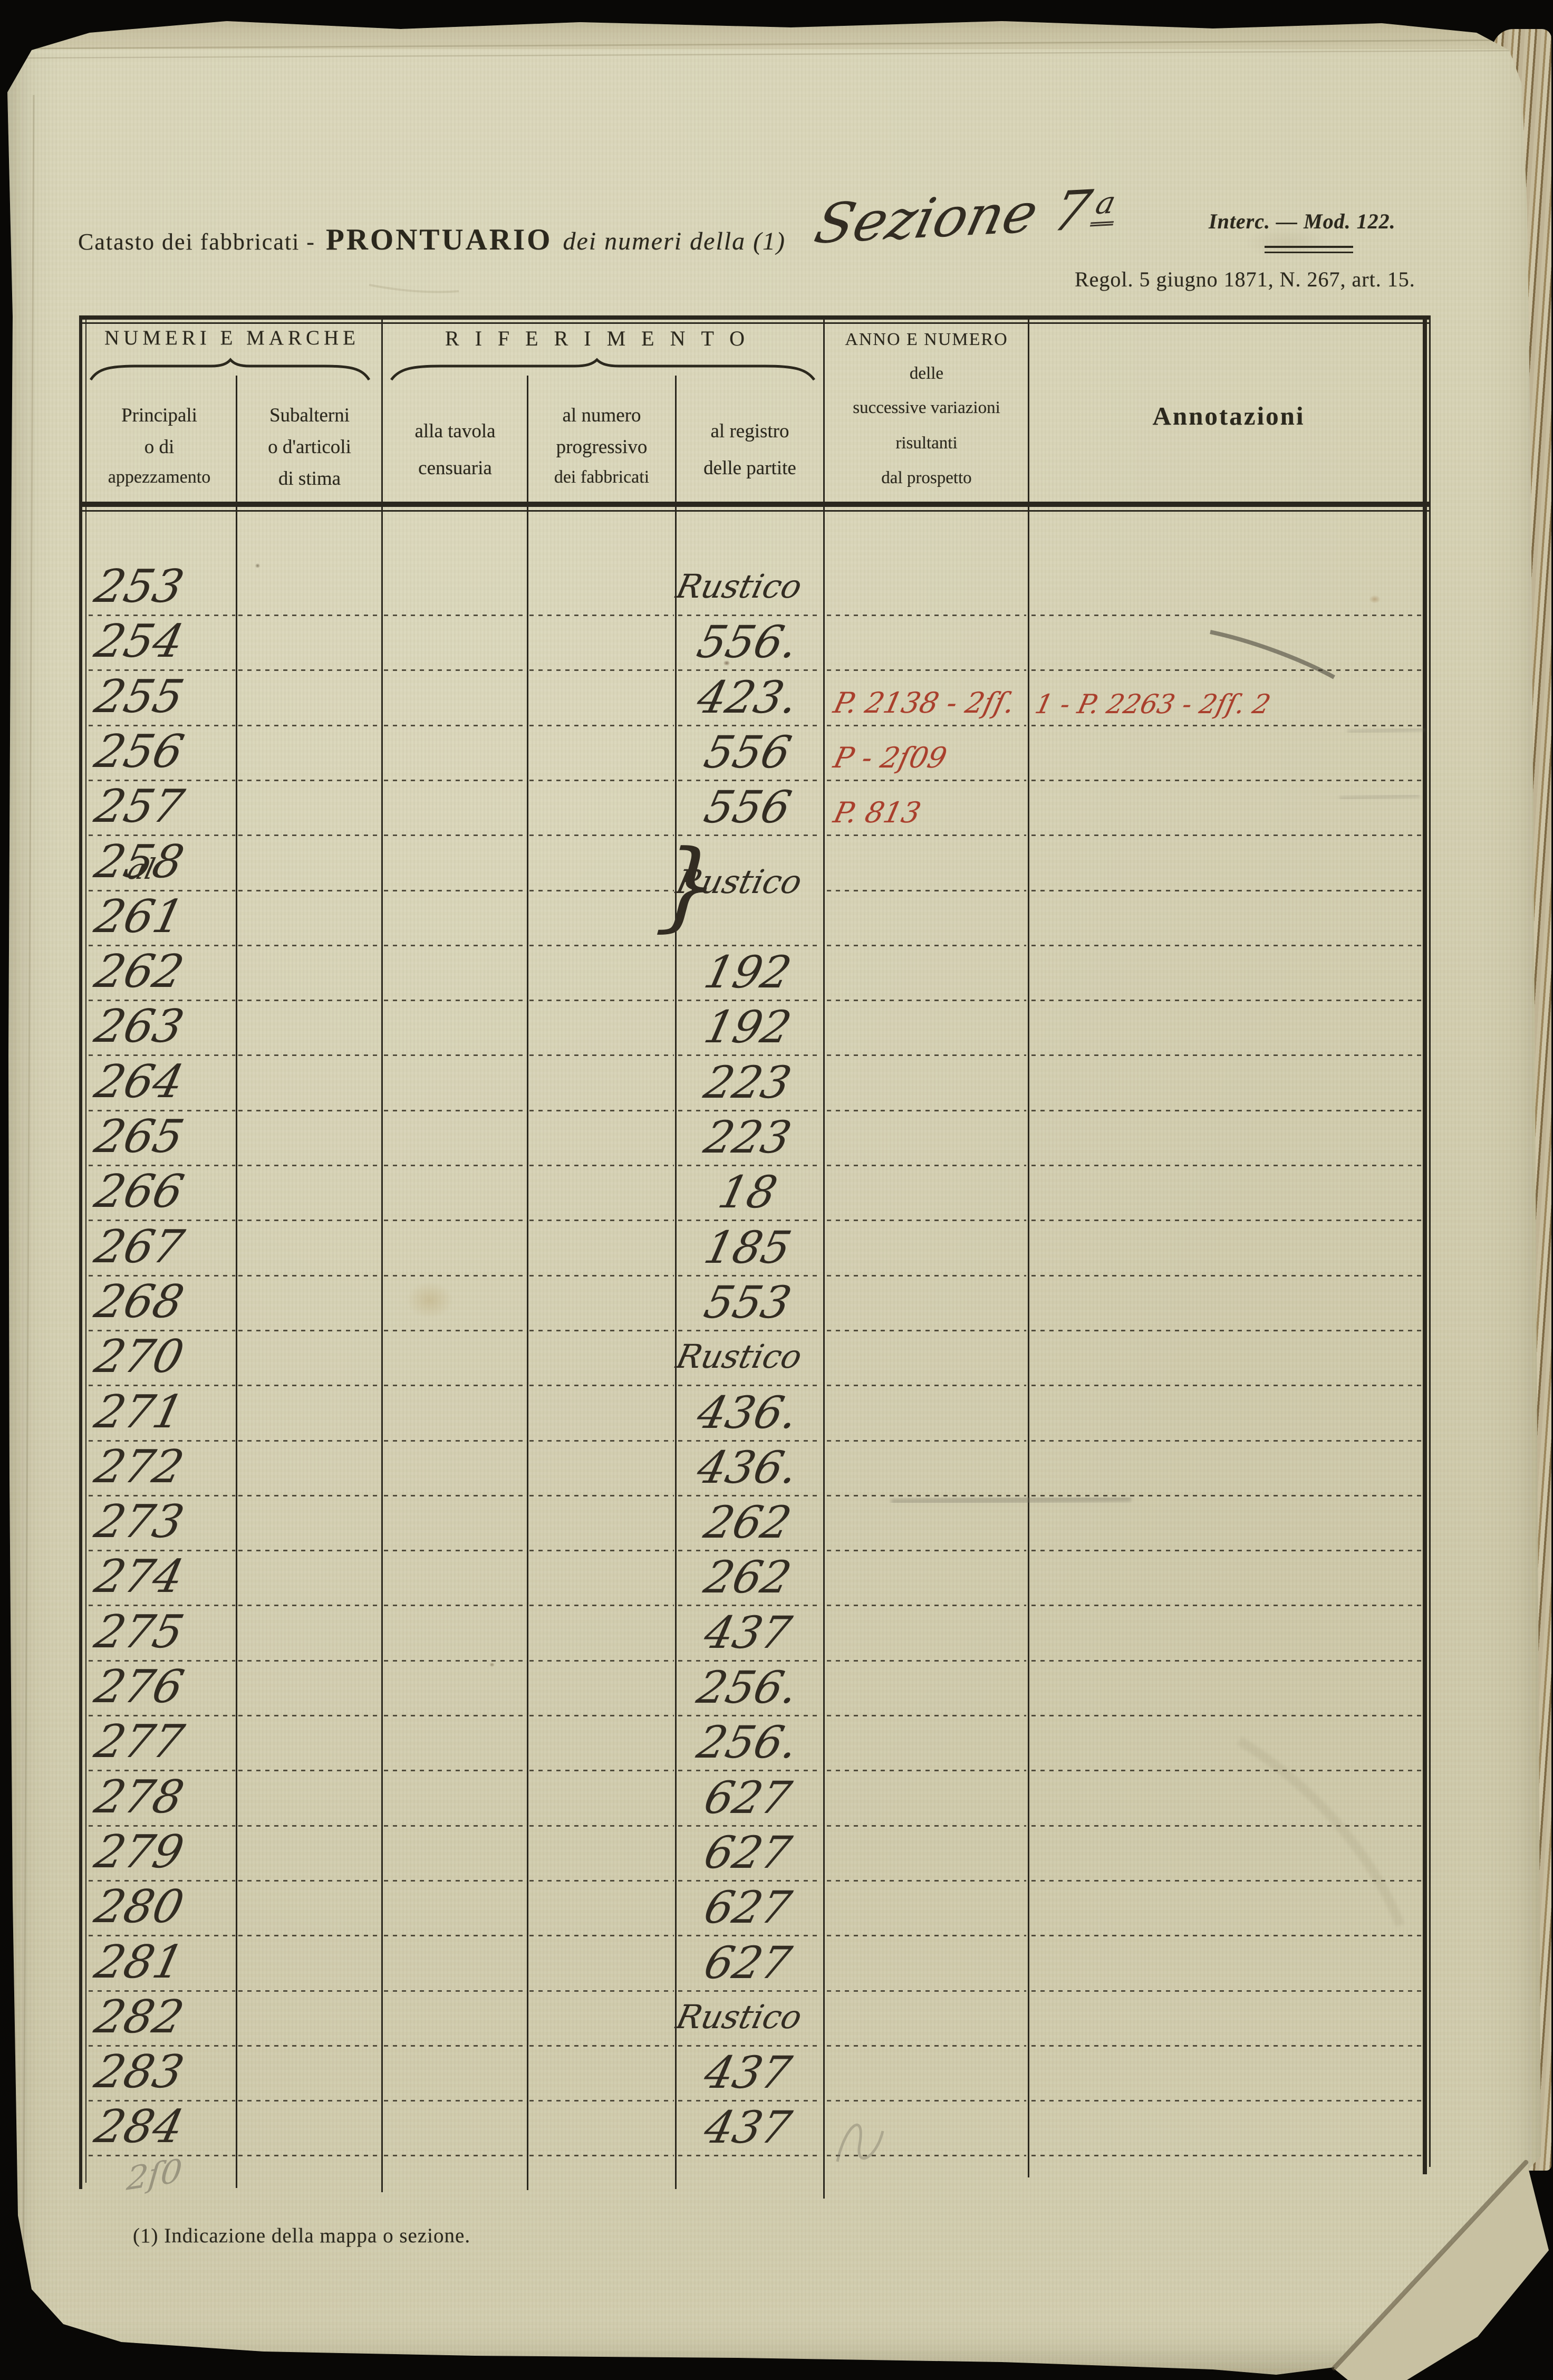 This screenshot has width=1553, height=2380. Describe the element at coordinates (926, 477) in the screenshot. I see `column-header-variazioni: dal prospetto` at that location.